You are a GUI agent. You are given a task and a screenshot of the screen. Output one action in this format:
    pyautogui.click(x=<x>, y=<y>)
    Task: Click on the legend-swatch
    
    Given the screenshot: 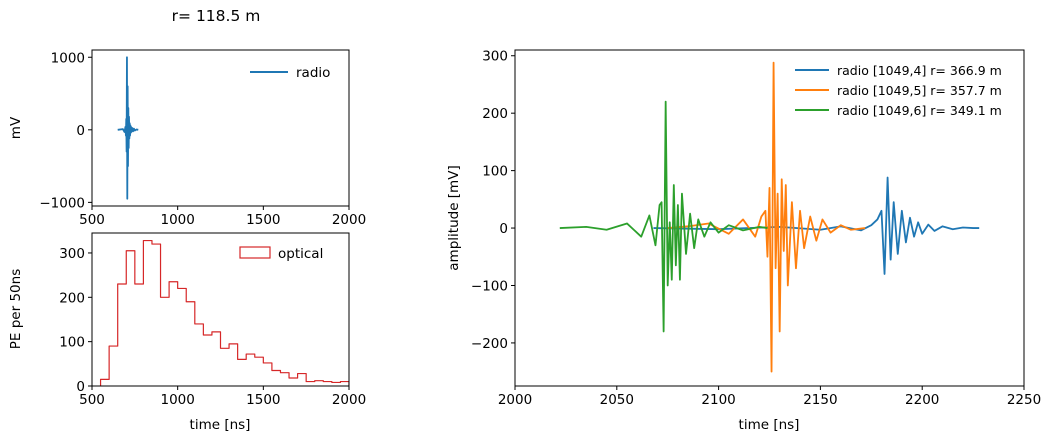 What is the action you would take?
    pyautogui.click(x=255, y=252)
    